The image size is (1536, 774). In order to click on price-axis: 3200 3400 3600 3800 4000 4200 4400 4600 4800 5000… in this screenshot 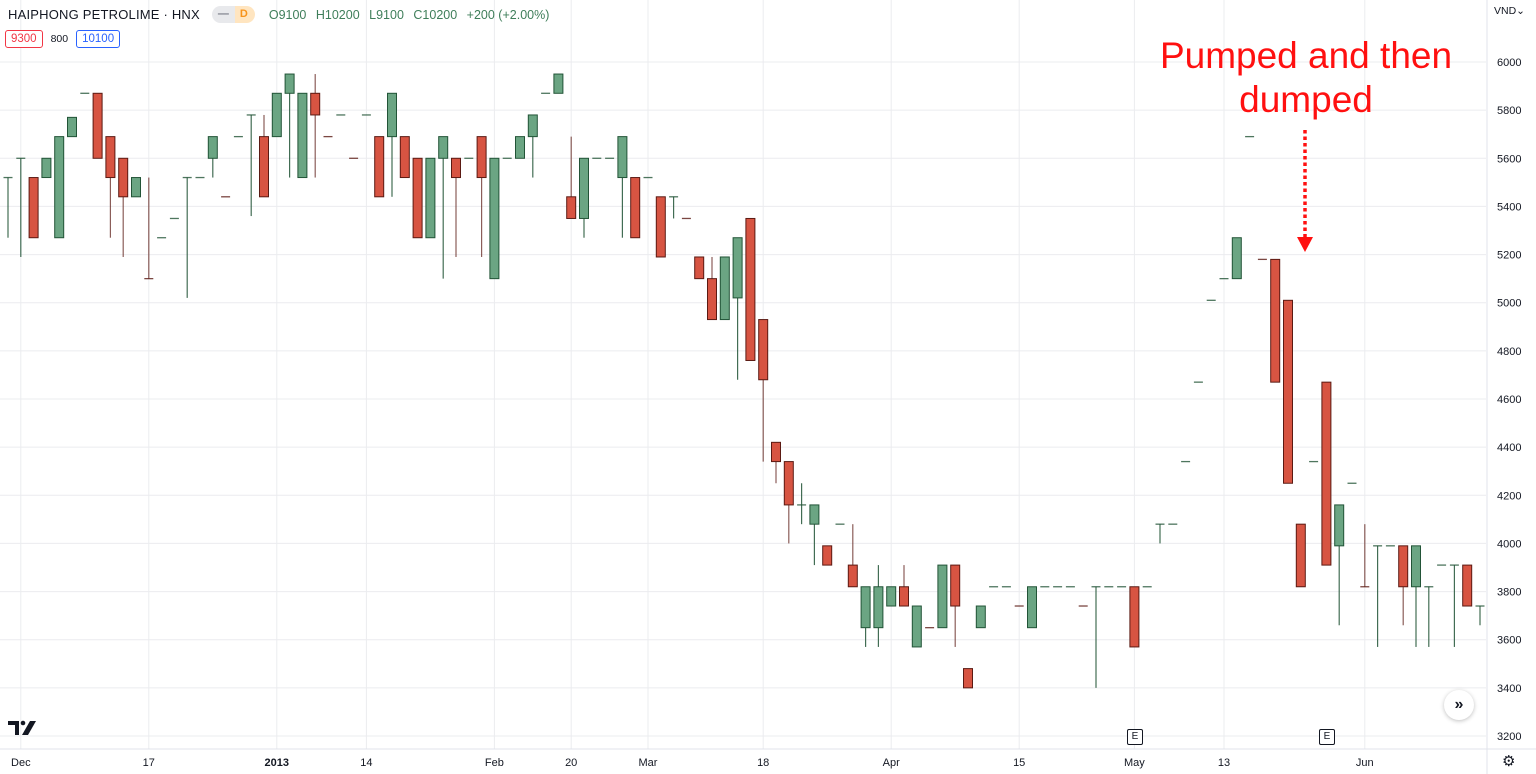, I will do `click(1509, 400)`.